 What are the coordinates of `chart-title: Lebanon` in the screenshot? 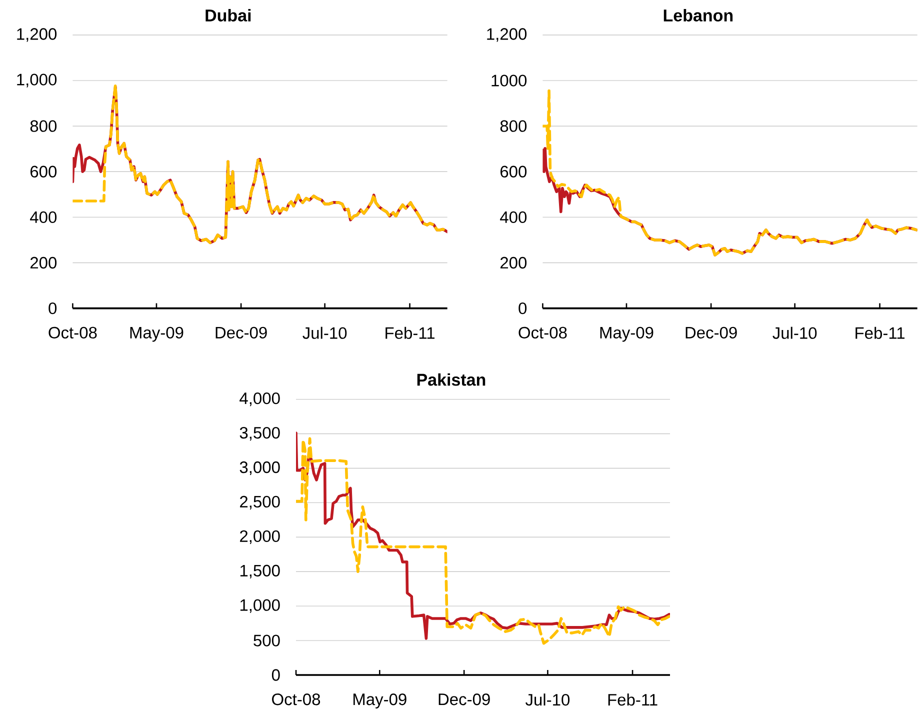 It's located at (698, 15).